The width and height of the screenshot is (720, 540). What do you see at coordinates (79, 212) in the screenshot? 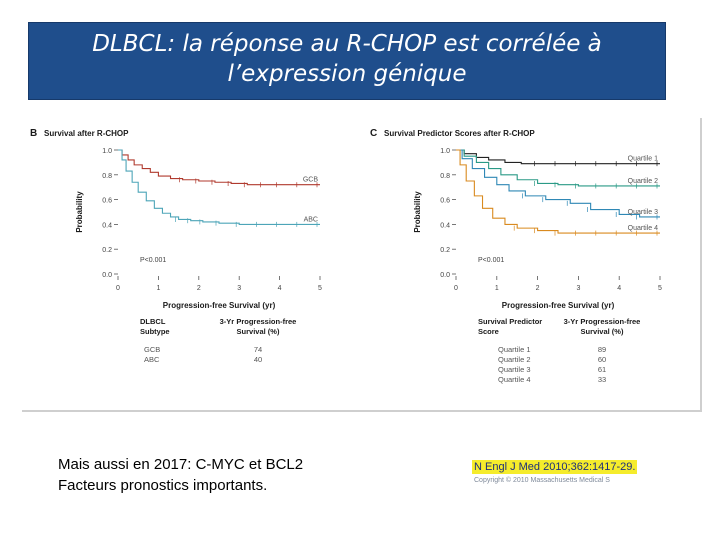
I see `p1-ylabel: Probability` at bounding box center [79, 212].